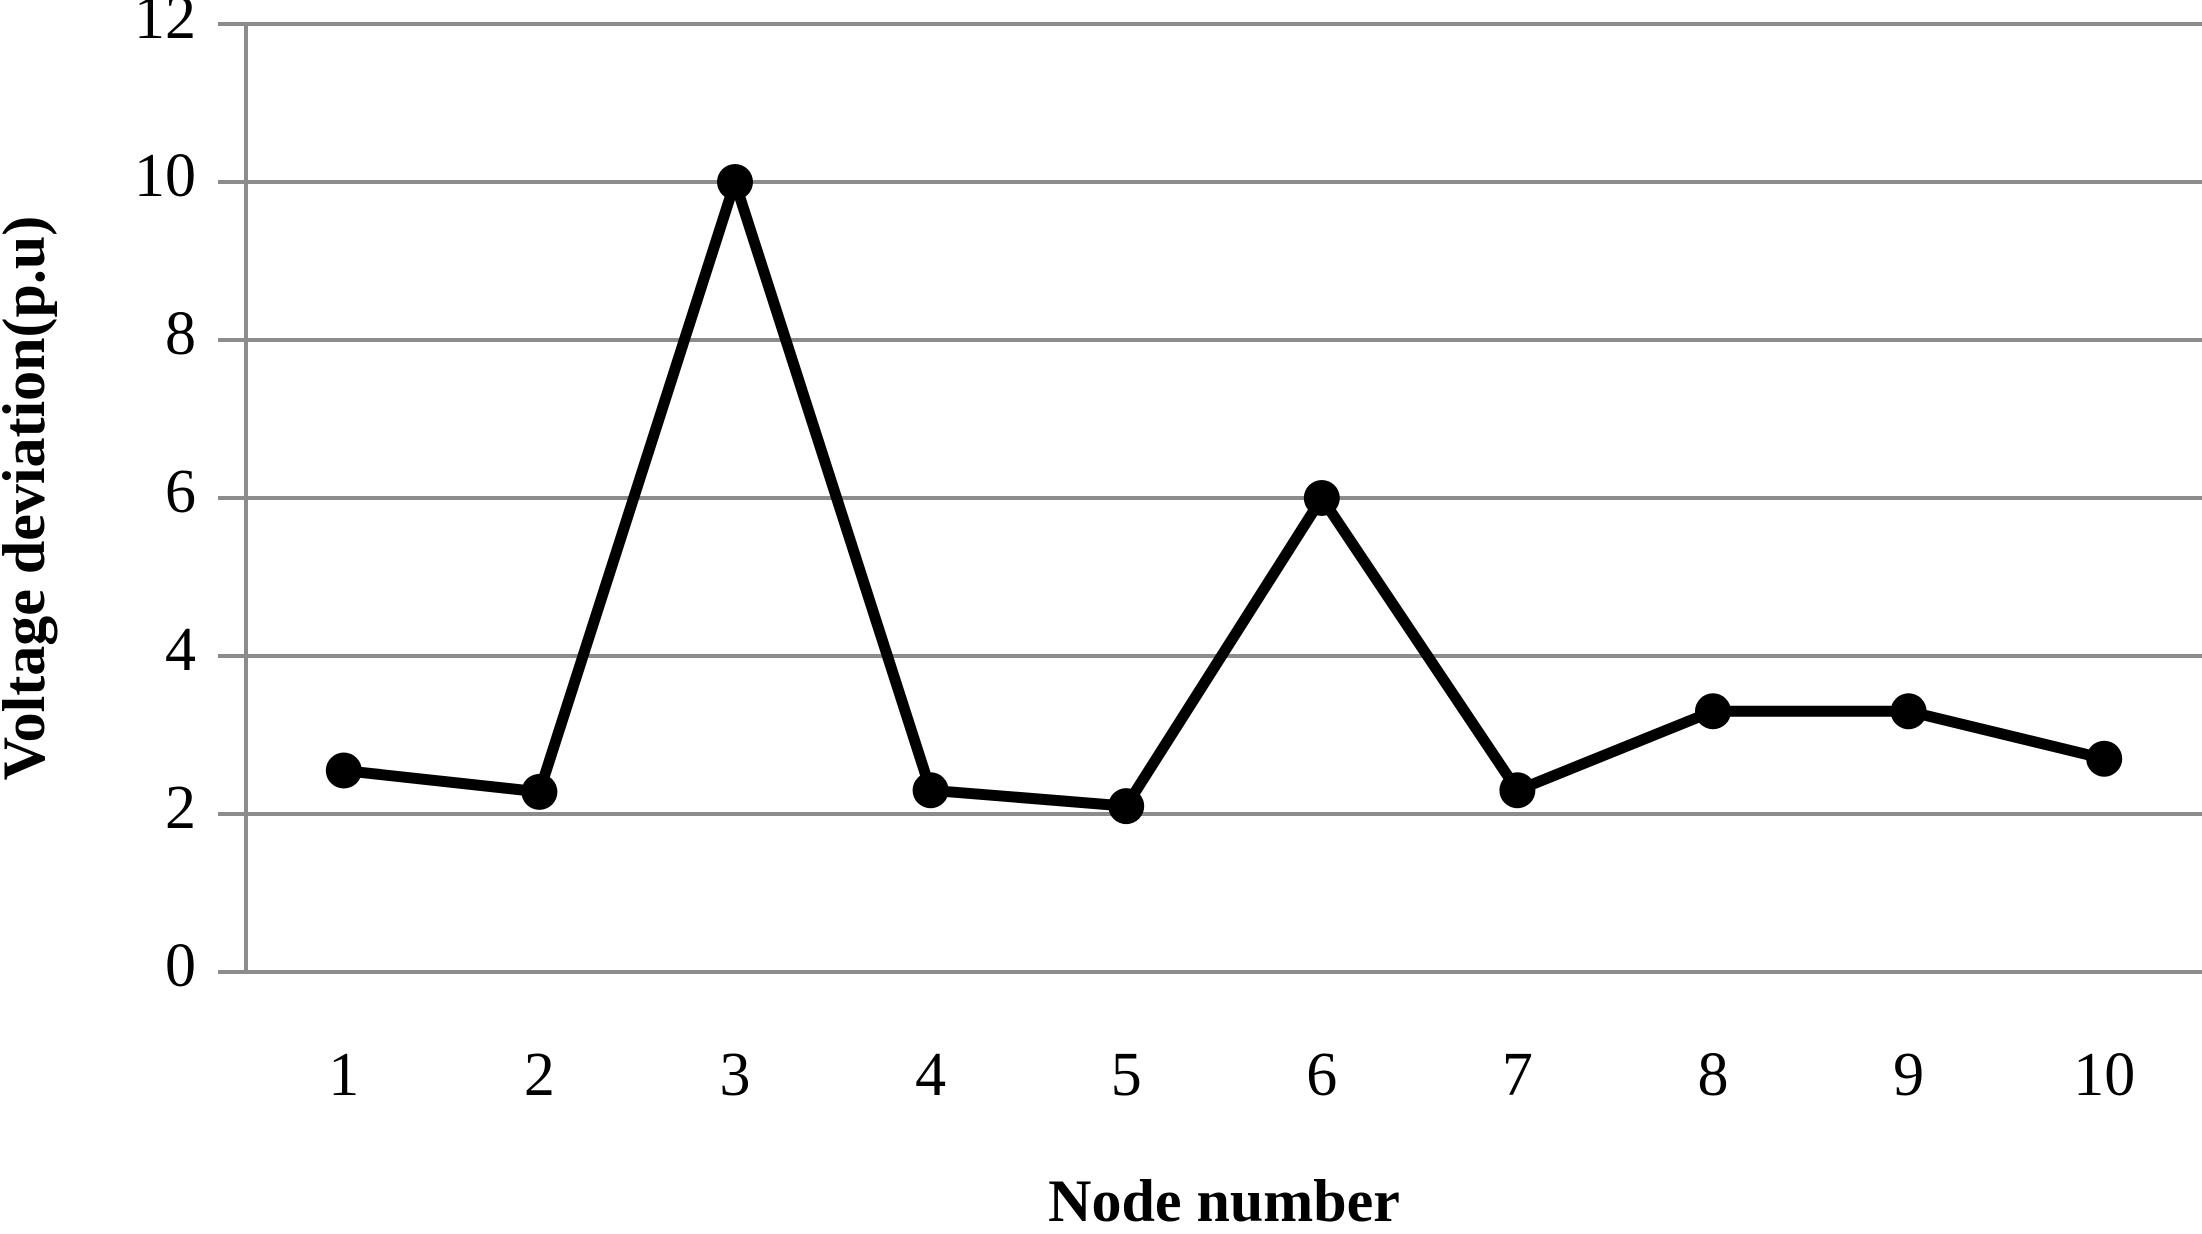 The width and height of the screenshot is (2202, 1234). Describe the element at coordinates (2104, 1075) in the screenshot. I see `x-tick-label: 10` at that location.